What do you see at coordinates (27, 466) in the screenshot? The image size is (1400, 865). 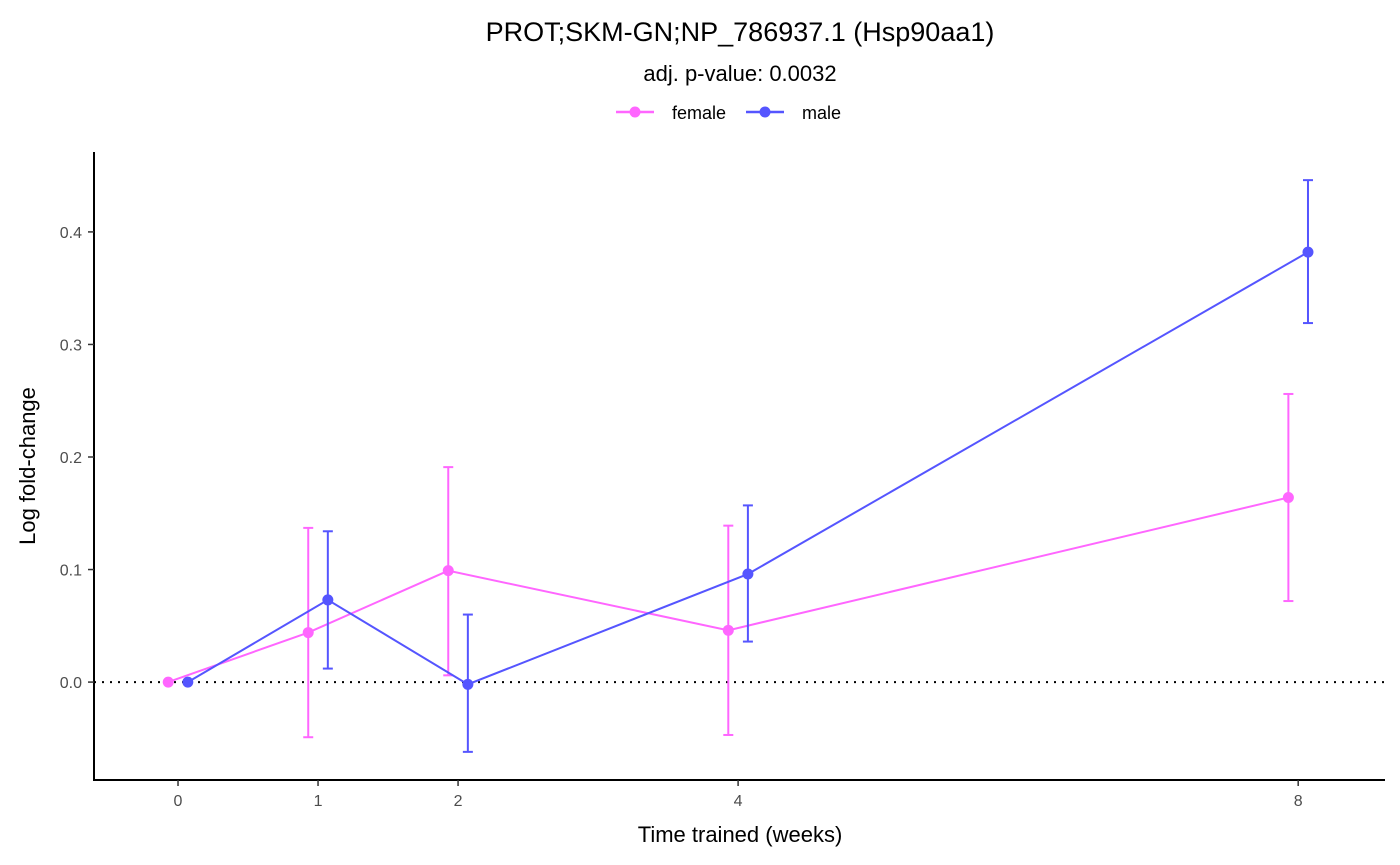 I see `y-axis-label: Log fold-change` at bounding box center [27, 466].